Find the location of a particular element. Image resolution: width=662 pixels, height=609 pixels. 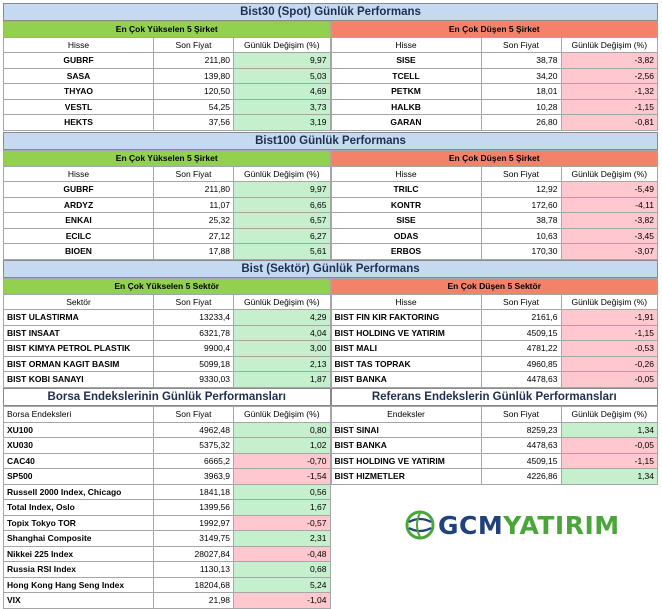

row-name: SISE is located at coordinates (406, 220).